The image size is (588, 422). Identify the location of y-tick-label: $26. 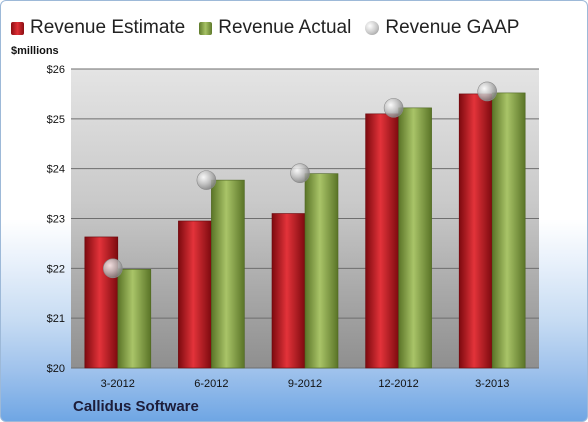
(56, 70).